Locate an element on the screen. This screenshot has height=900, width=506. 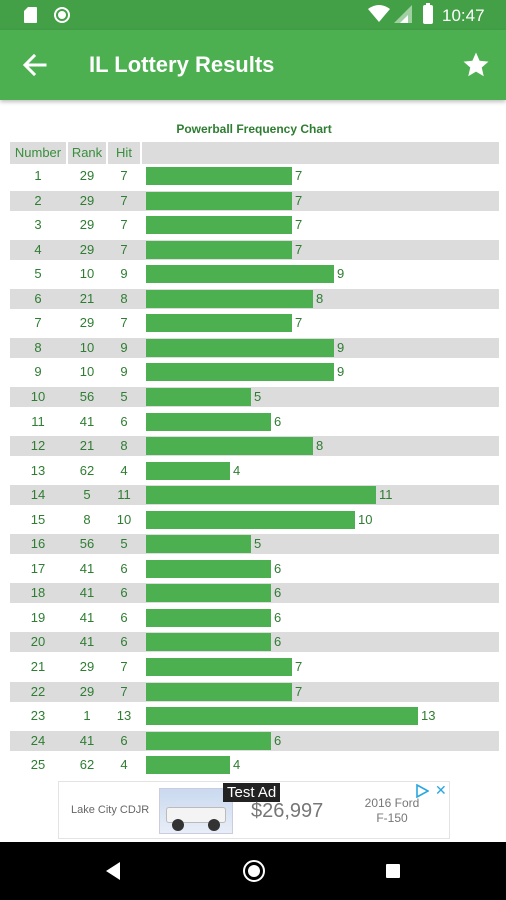
header-number: Number is located at coordinates (38, 153).